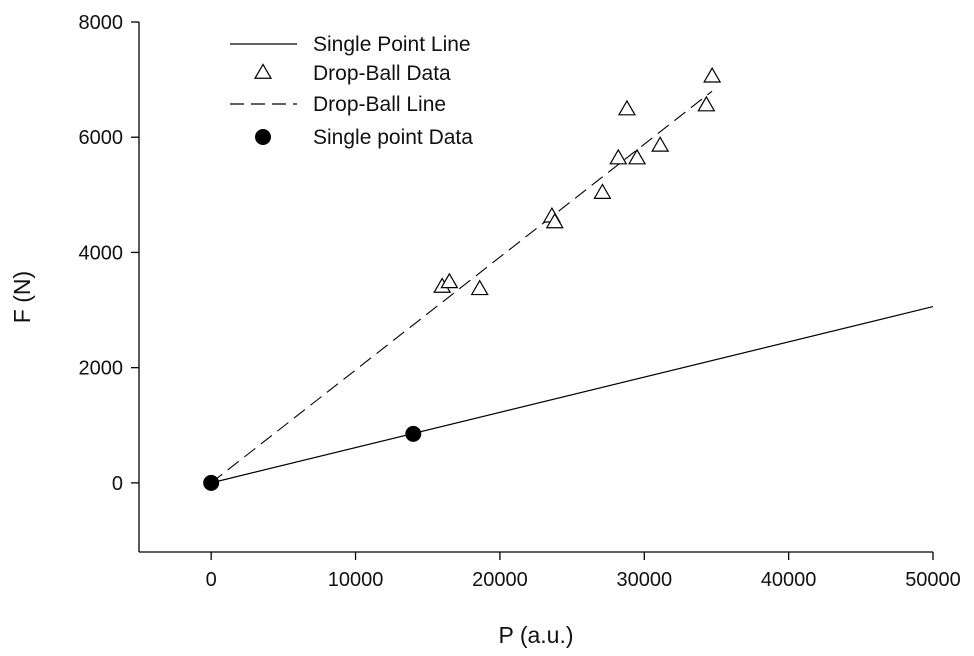 Image resolution: width=974 pixels, height=656 pixels. I want to click on y-tick-label: 8000, so click(101, 23).